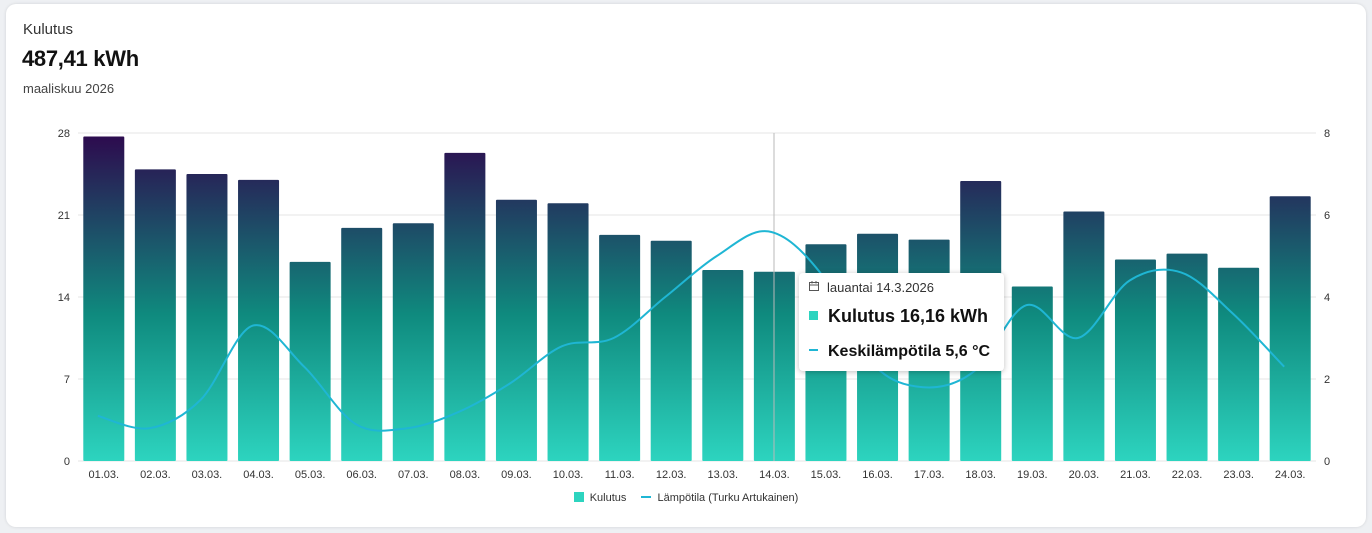 The height and width of the screenshot is (533, 1372). I want to click on x-tick-label: 16.03., so click(877, 475).